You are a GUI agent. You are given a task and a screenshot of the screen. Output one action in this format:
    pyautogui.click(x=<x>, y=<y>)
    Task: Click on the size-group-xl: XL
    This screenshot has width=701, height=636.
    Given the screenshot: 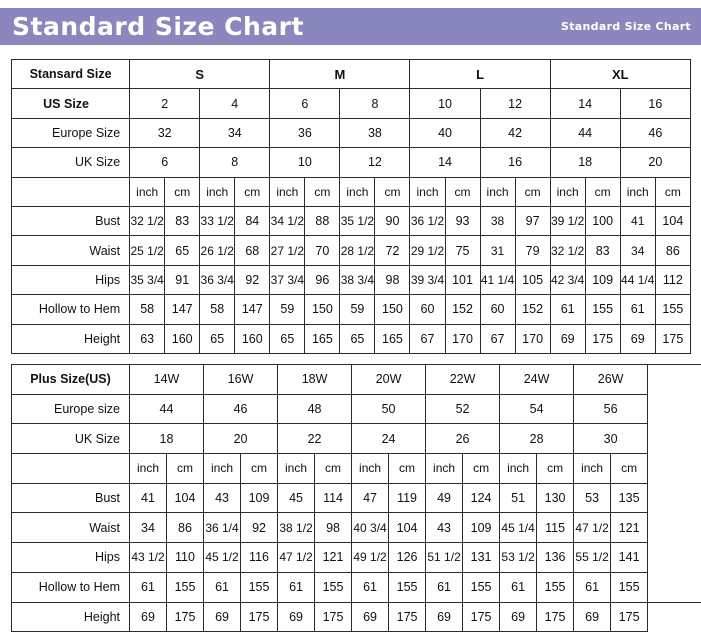 What is the action you would take?
    pyautogui.click(x=620, y=74)
    